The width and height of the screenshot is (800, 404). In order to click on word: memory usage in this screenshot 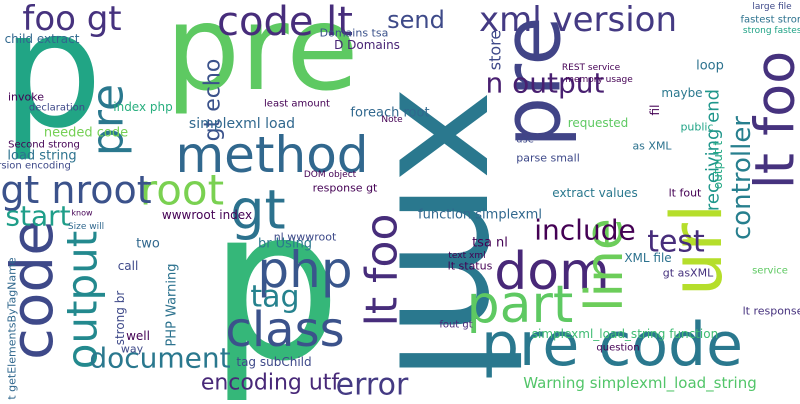, I will do `click(599, 80)`.